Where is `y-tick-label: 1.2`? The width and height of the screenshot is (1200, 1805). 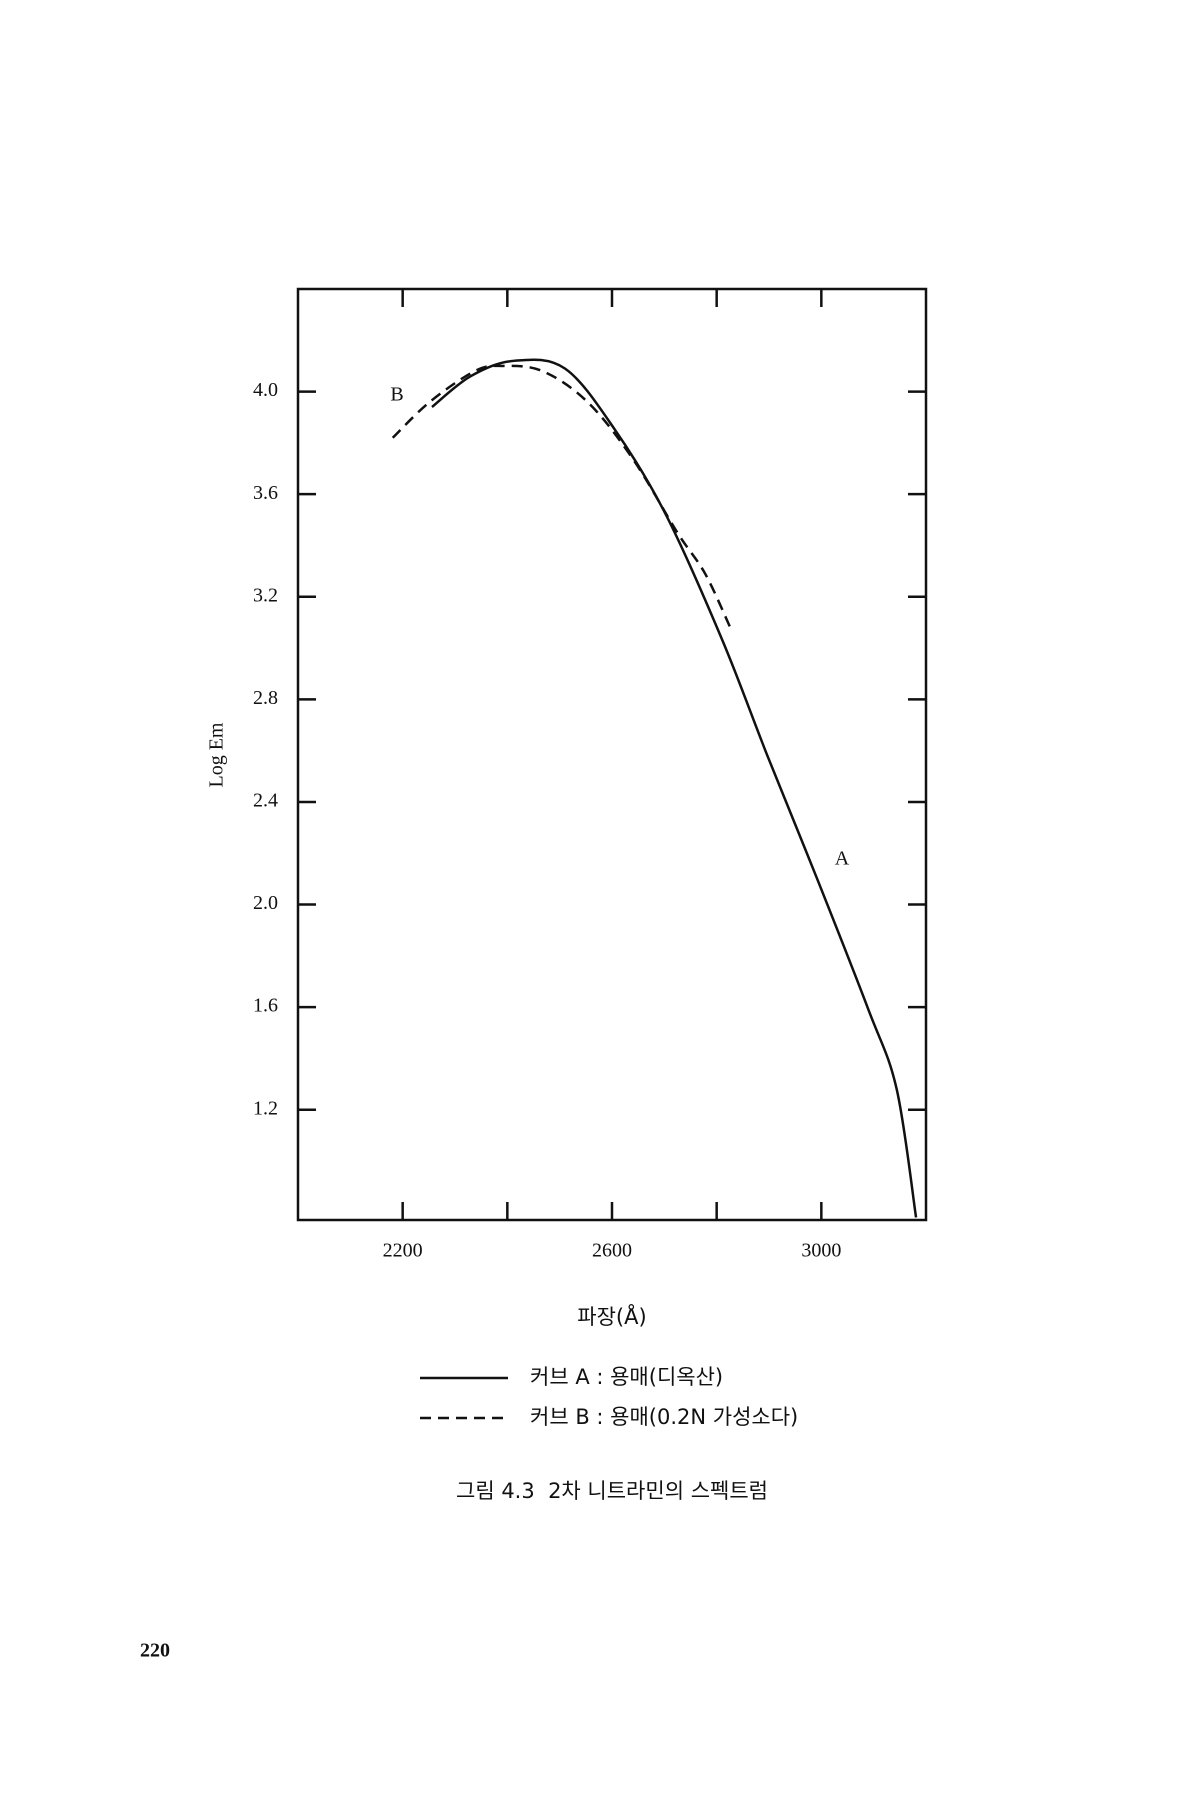
y-tick-label: 1.2 is located at coordinates (265, 1108).